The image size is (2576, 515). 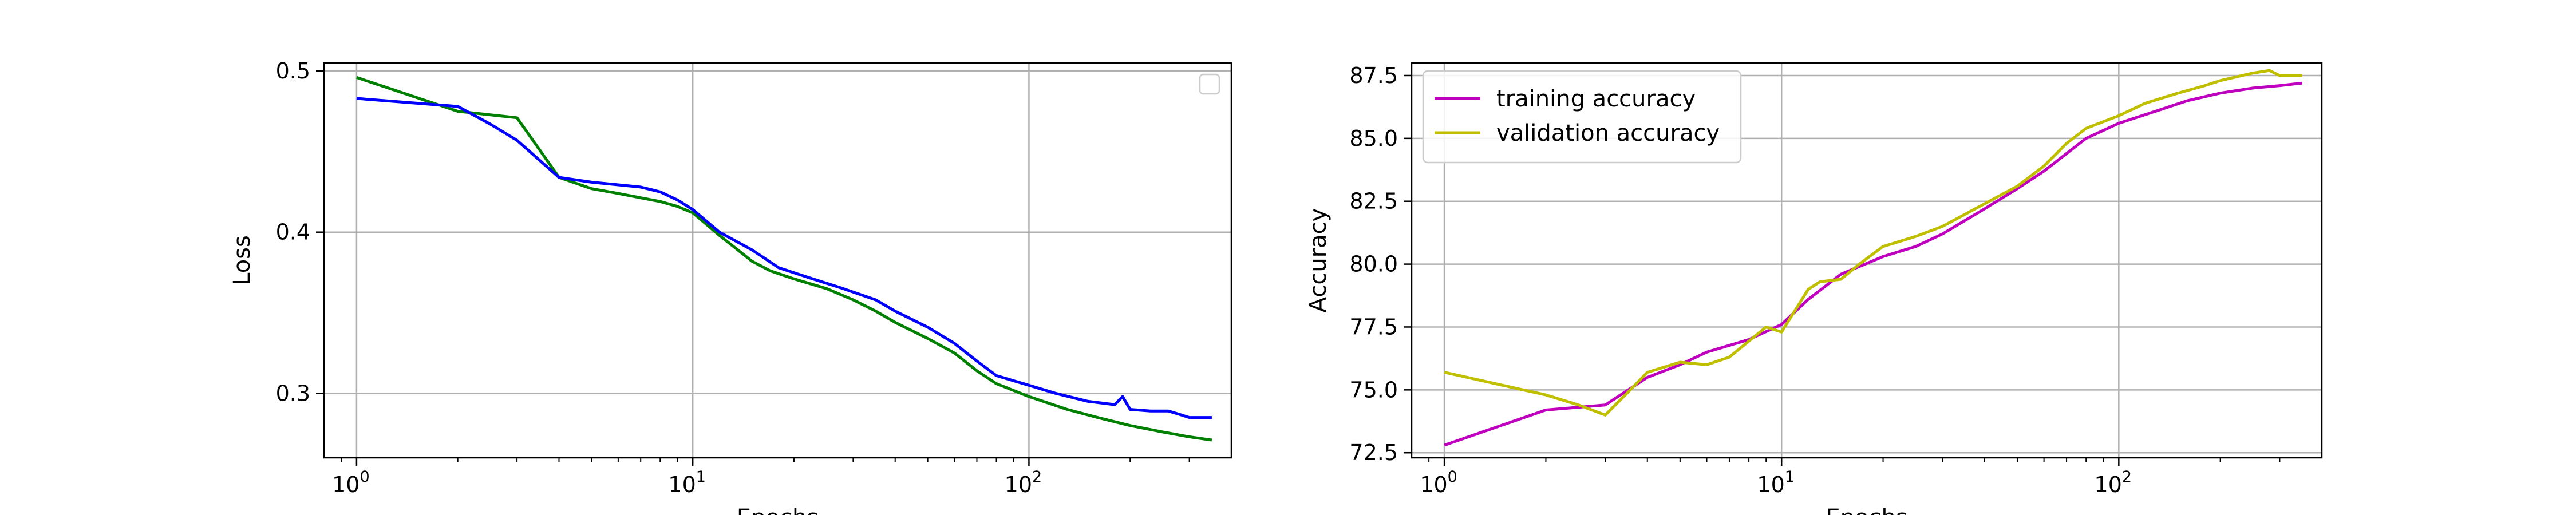 What do you see at coordinates (351, 482) in the screenshot?
I see `chart-0-x-tick-label: 10⁰` at bounding box center [351, 482].